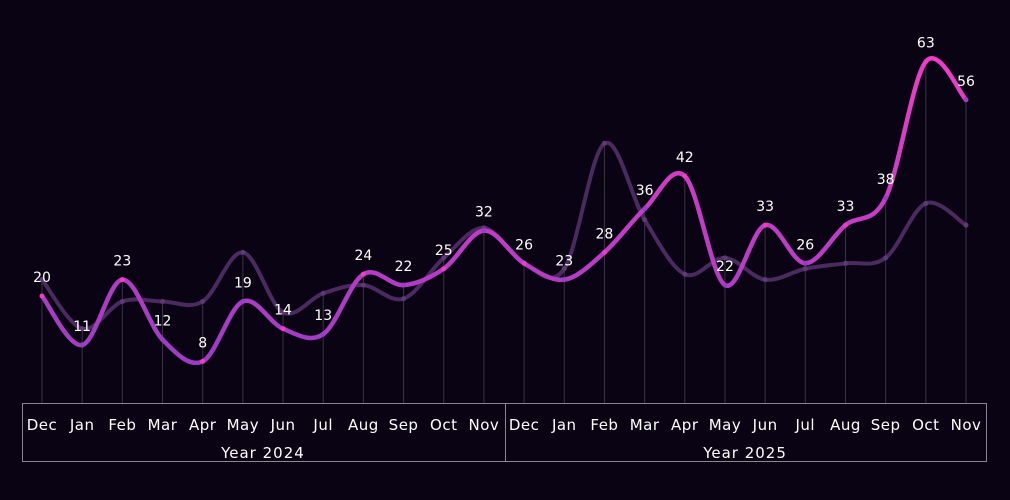 The width and height of the screenshot is (1010, 500). Describe the element at coordinates (645, 191) in the screenshot. I see `data-label: 36` at that location.